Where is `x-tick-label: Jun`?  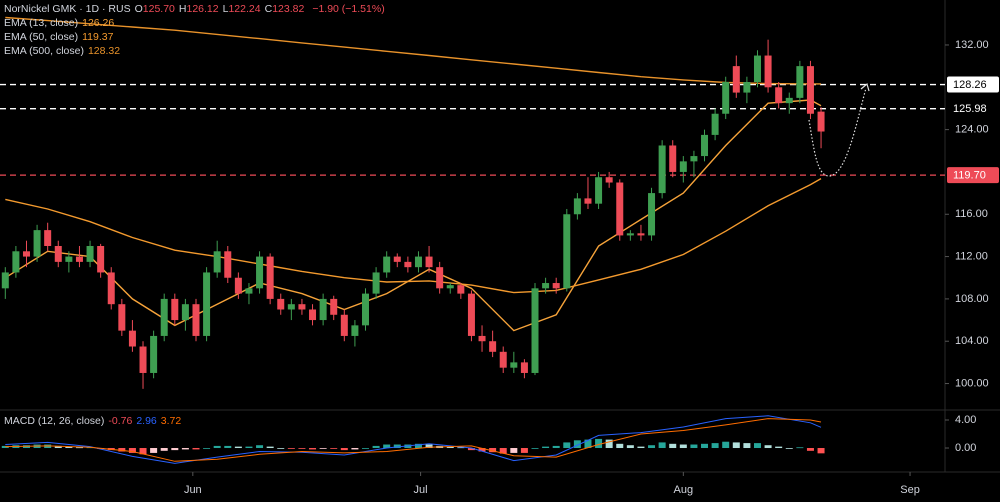 x-tick-label: Jun is located at coordinates (193, 490).